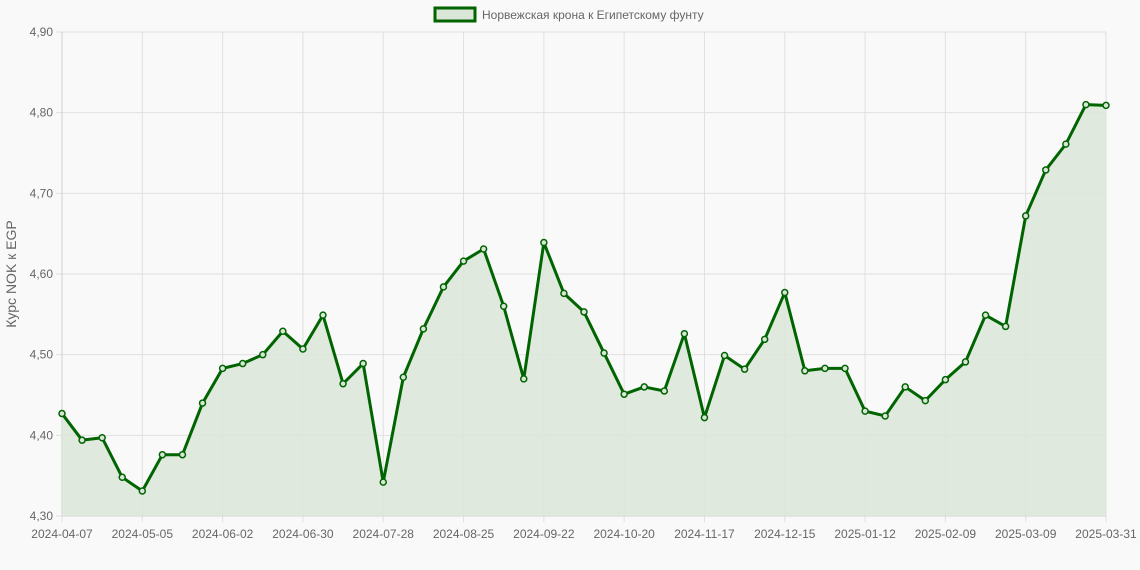 The width and height of the screenshot is (1140, 570). What do you see at coordinates (624, 534) in the screenshot?
I see `x-tick-label: 2024-10-20` at bounding box center [624, 534].